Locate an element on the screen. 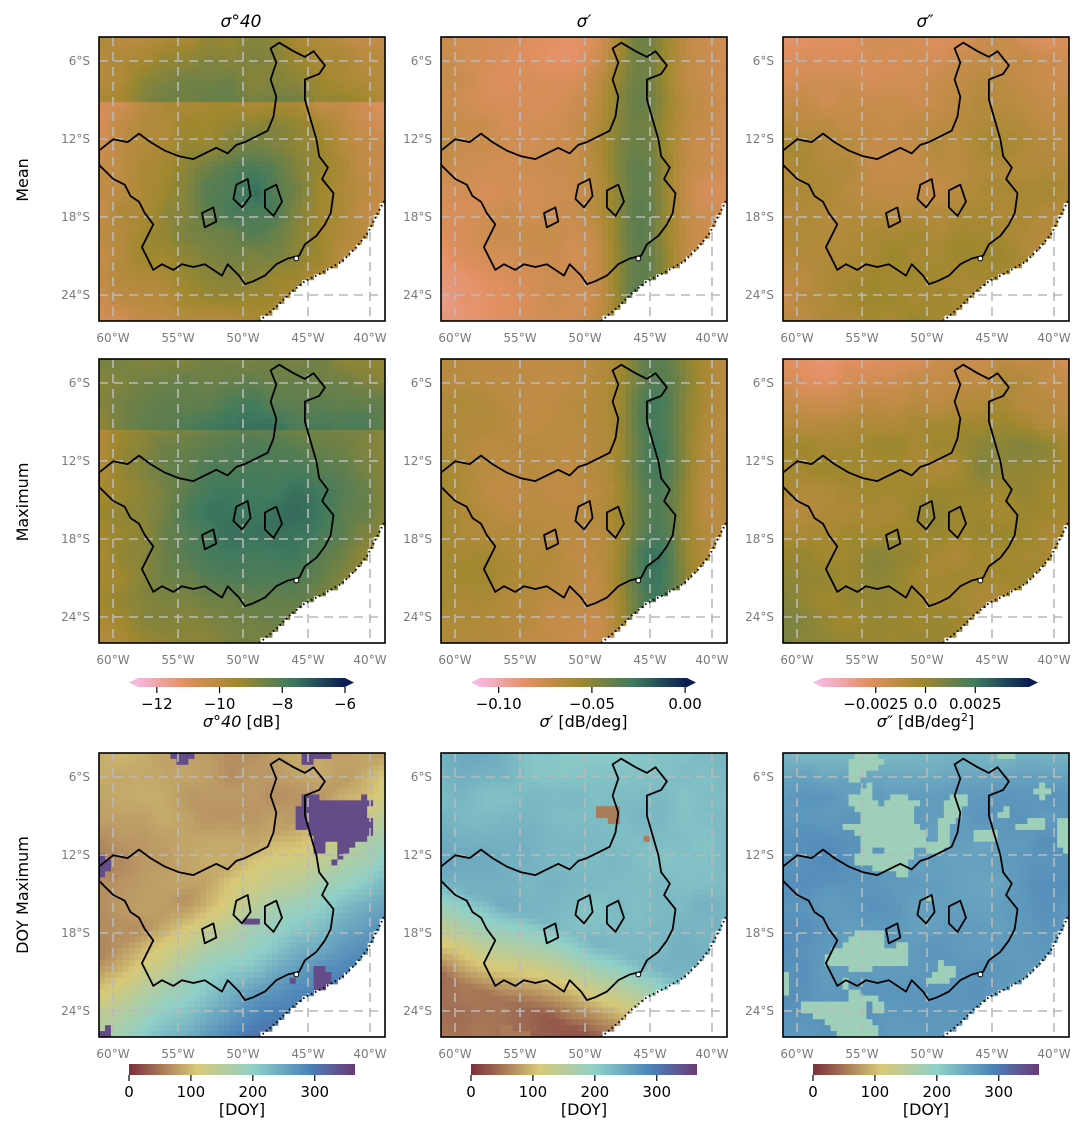  panel-frame is located at coordinates (584, 179).